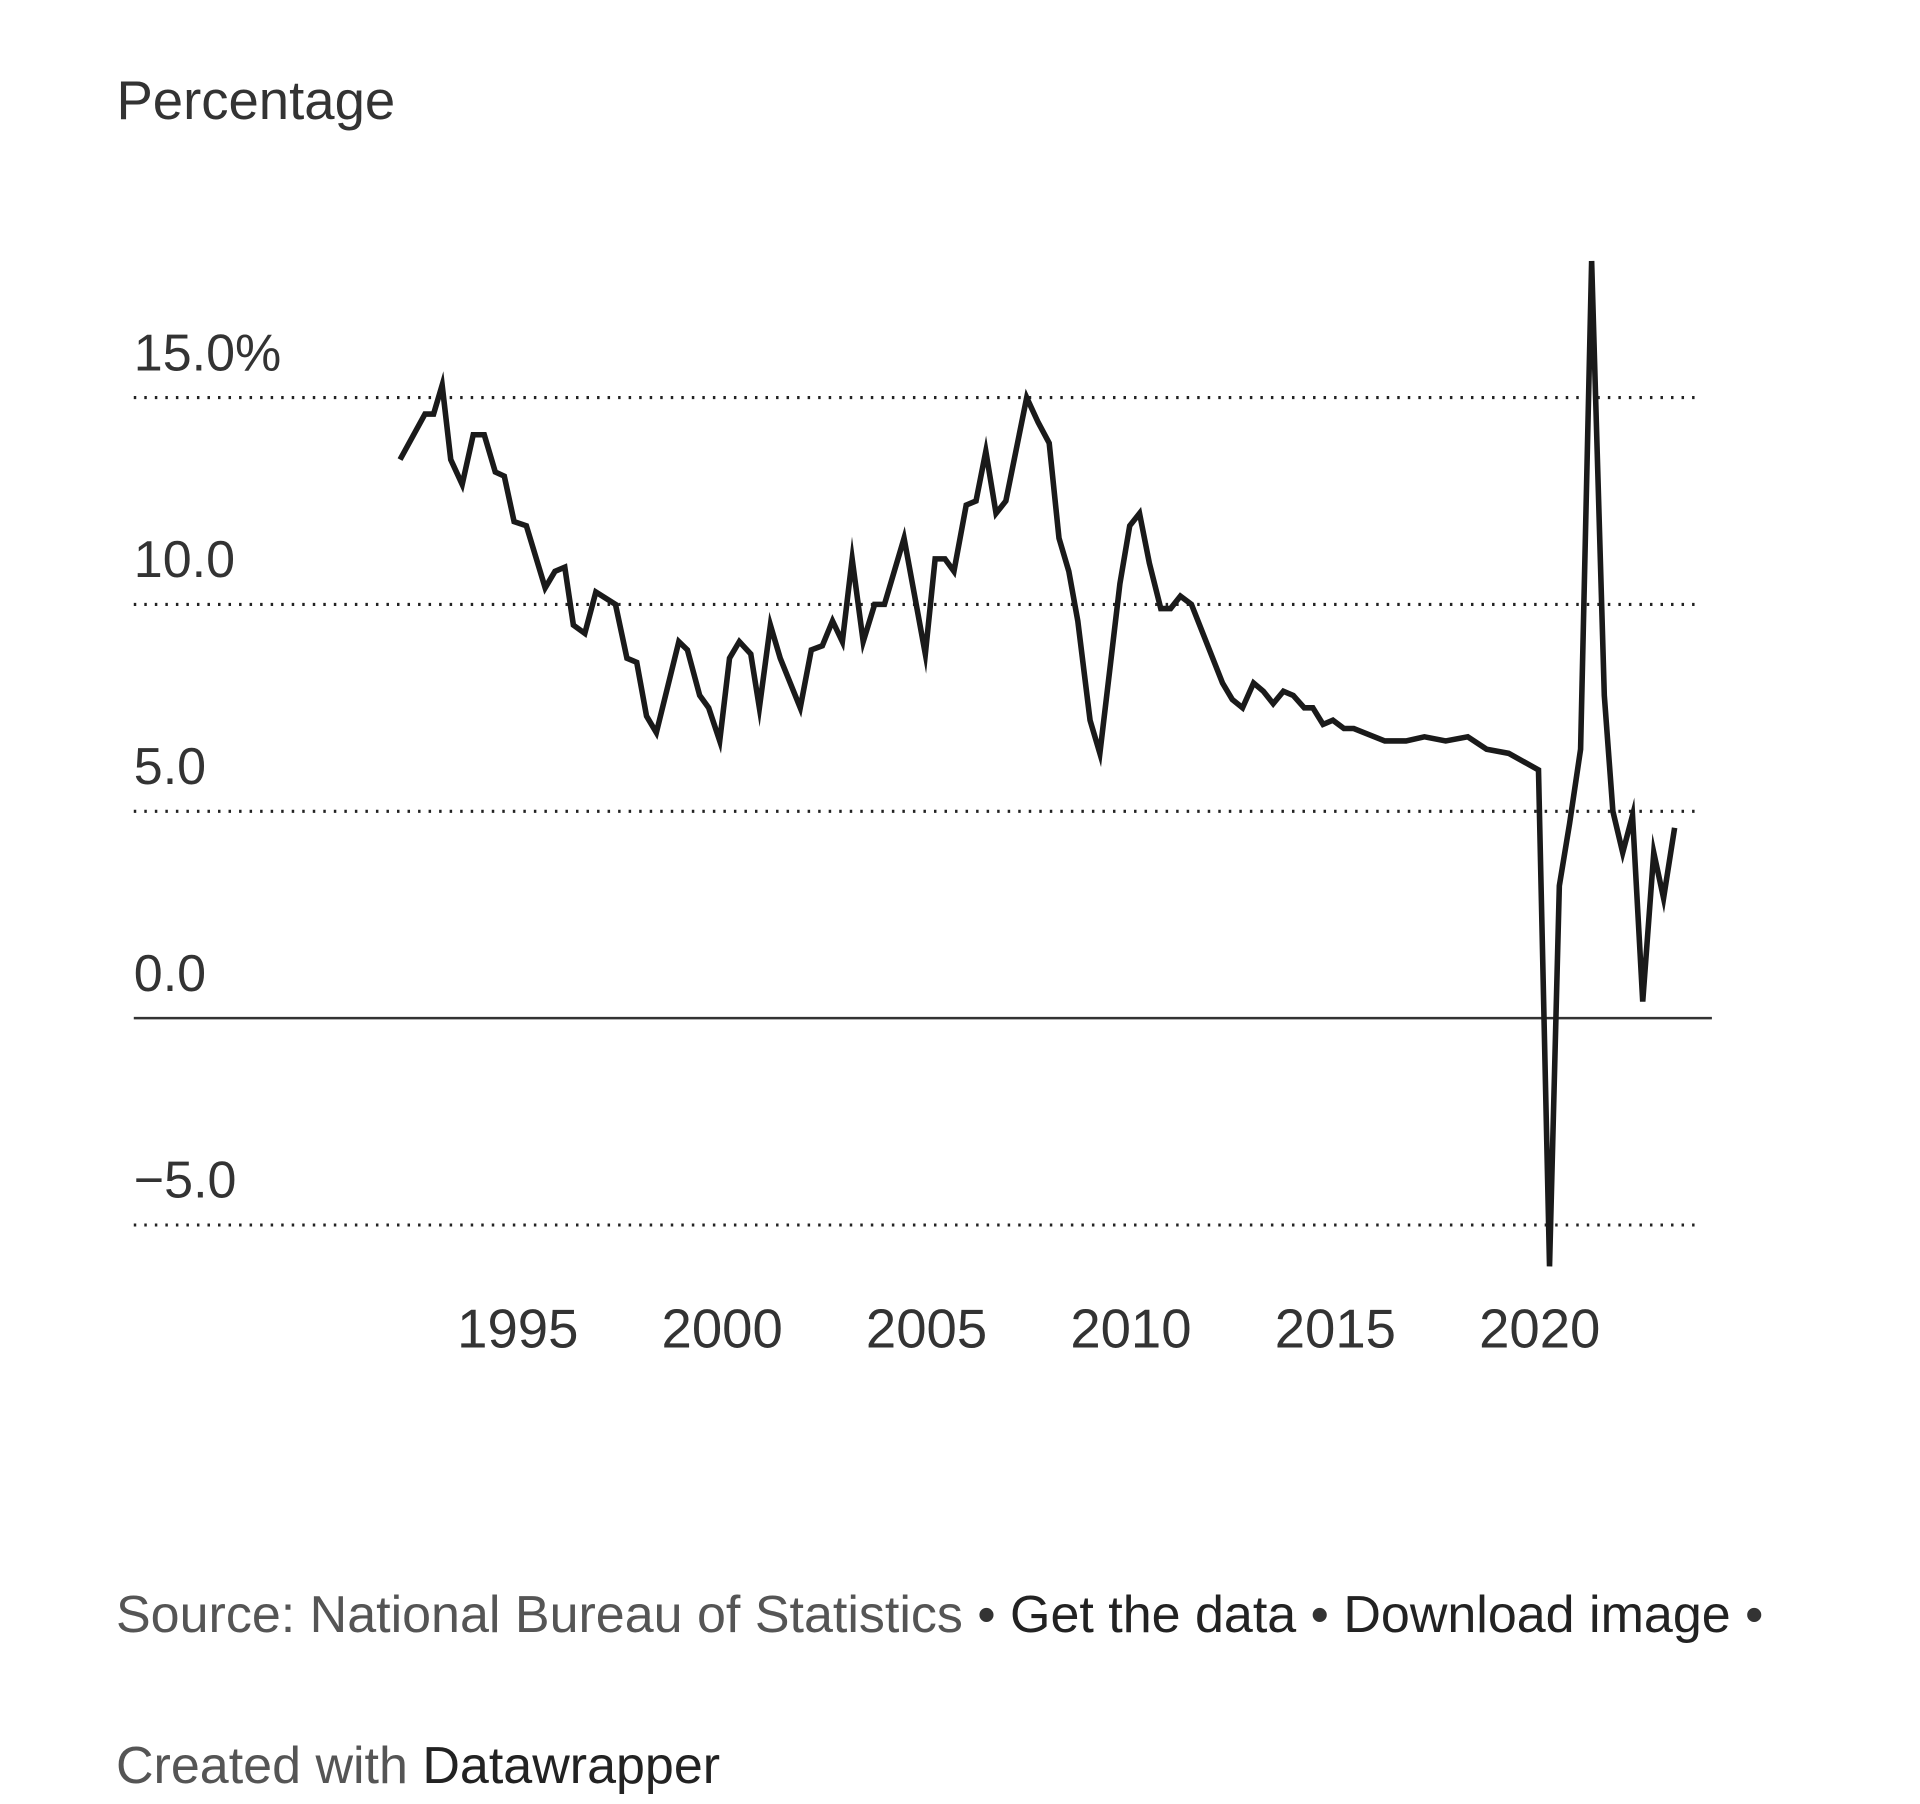 This screenshot has height=1804, width=1920. Describe the element at coordinates (1335, 1329) in the screenshot. I see `x-tick-label: 2015` at that location.